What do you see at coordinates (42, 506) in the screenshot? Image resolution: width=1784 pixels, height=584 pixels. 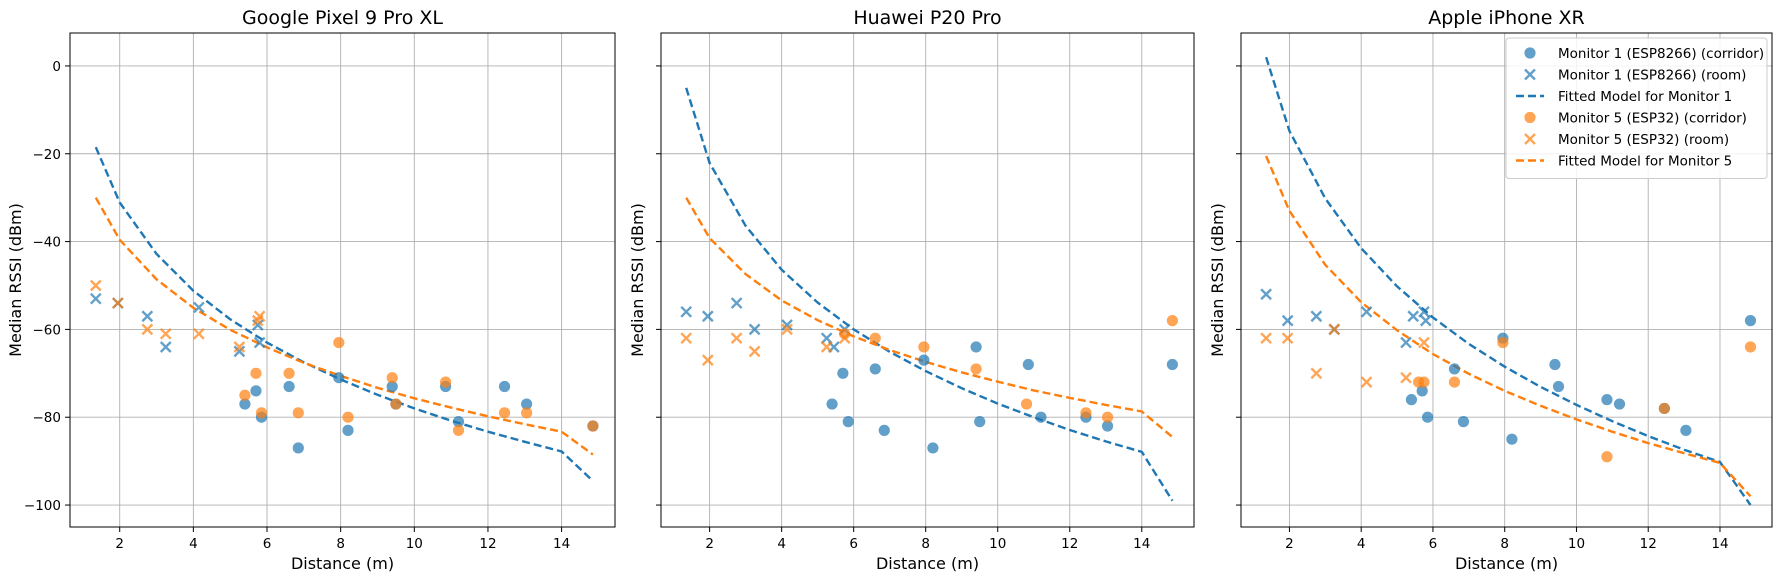 I see `y-tick-label: −100` at bounding box center [42, 506].